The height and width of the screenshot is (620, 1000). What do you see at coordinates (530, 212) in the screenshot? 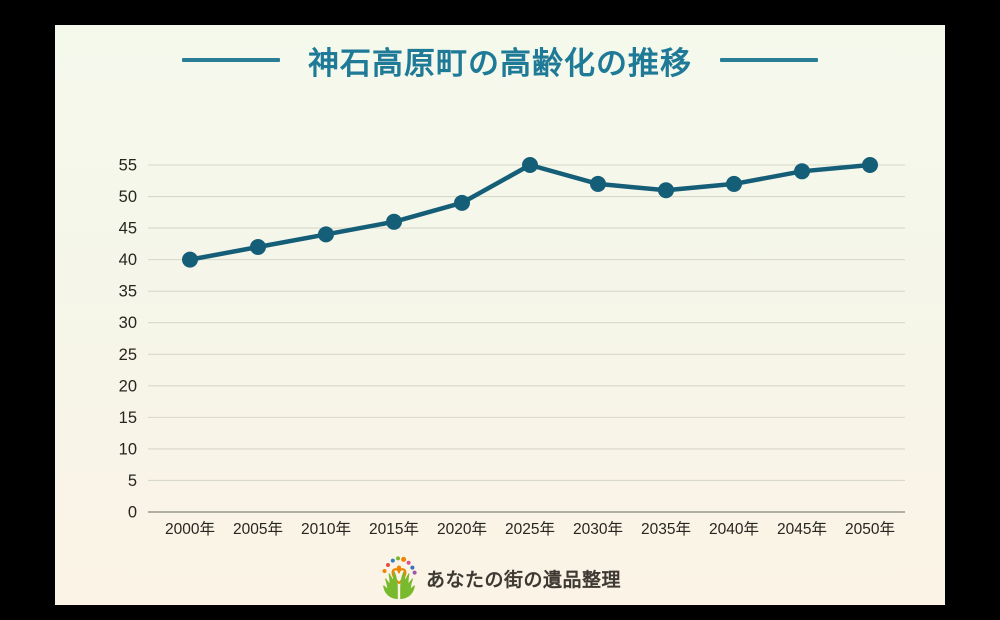
I see `data-line` at bounding box center [530, 212].